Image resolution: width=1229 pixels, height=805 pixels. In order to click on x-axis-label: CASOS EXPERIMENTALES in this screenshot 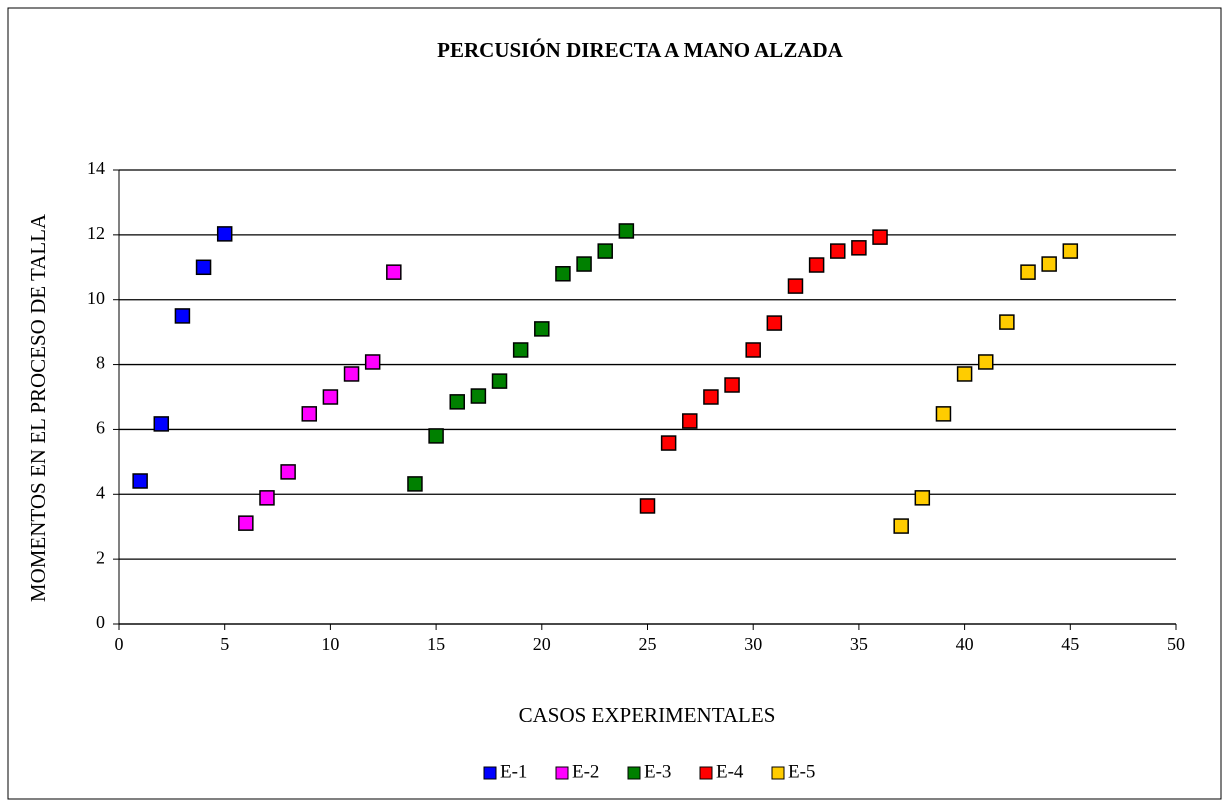, I will do `click(647, 715)`.